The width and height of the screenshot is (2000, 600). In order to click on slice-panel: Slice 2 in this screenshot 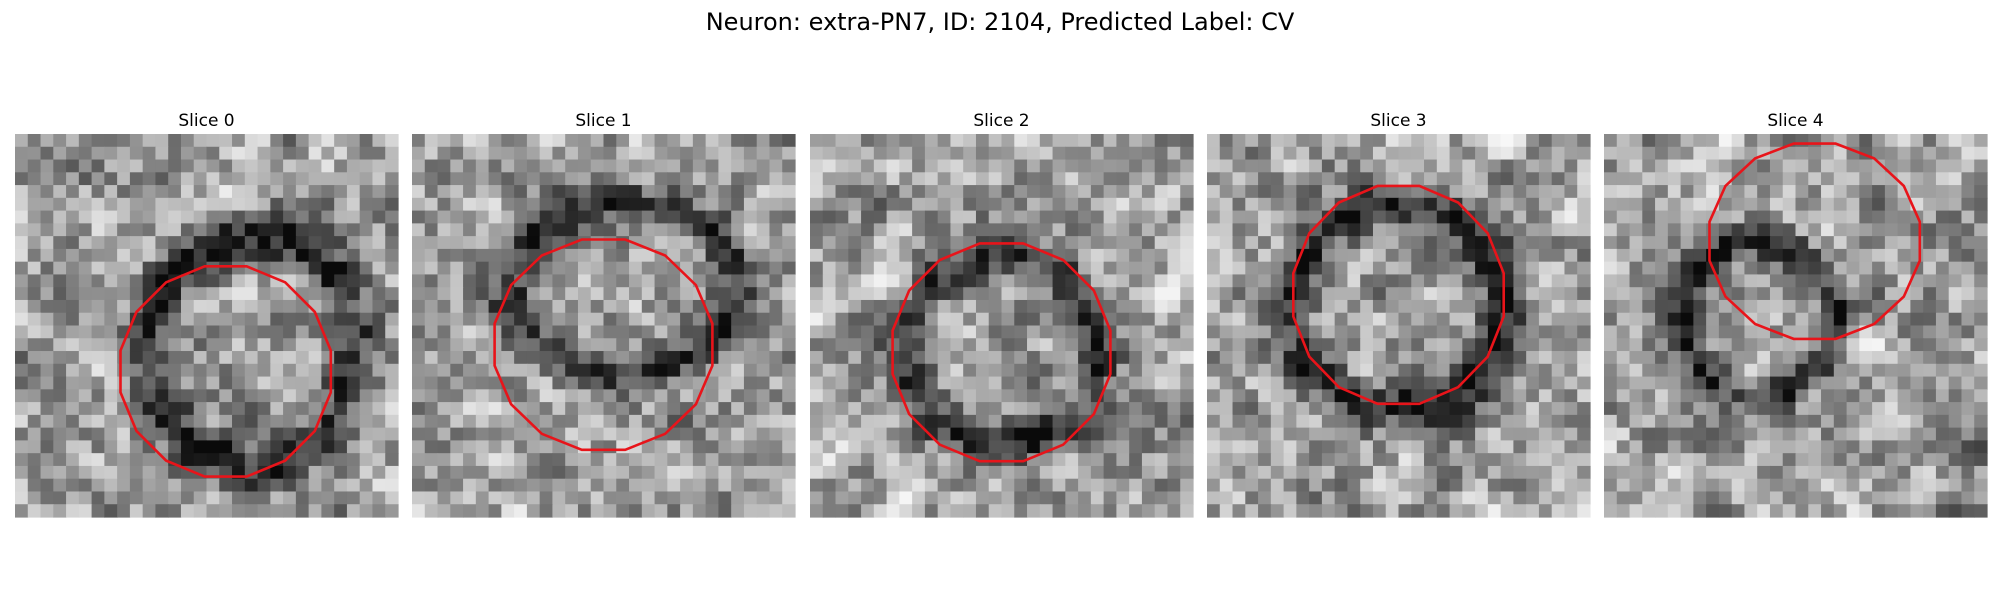, I will do `click(1002, 314)`.